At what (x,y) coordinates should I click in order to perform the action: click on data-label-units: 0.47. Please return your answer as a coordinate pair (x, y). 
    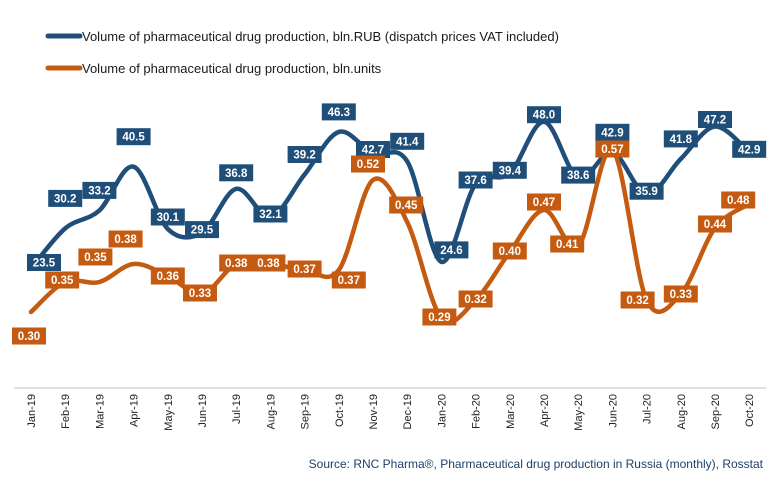
    Looking at the image, I should click on (544, 202).